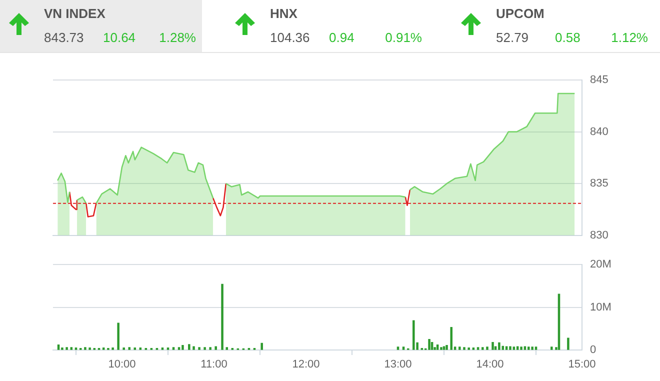 The height and width of the screenshot is (381, 660). What do you see at coordinates (599, 235) in the screenshot?
I see `y-tick-label: 830` at bounding box center [599, 235].